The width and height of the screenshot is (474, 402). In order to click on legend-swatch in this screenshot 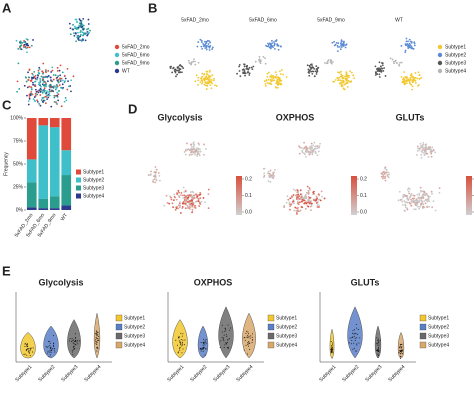, I will do `click(423, 327)`.